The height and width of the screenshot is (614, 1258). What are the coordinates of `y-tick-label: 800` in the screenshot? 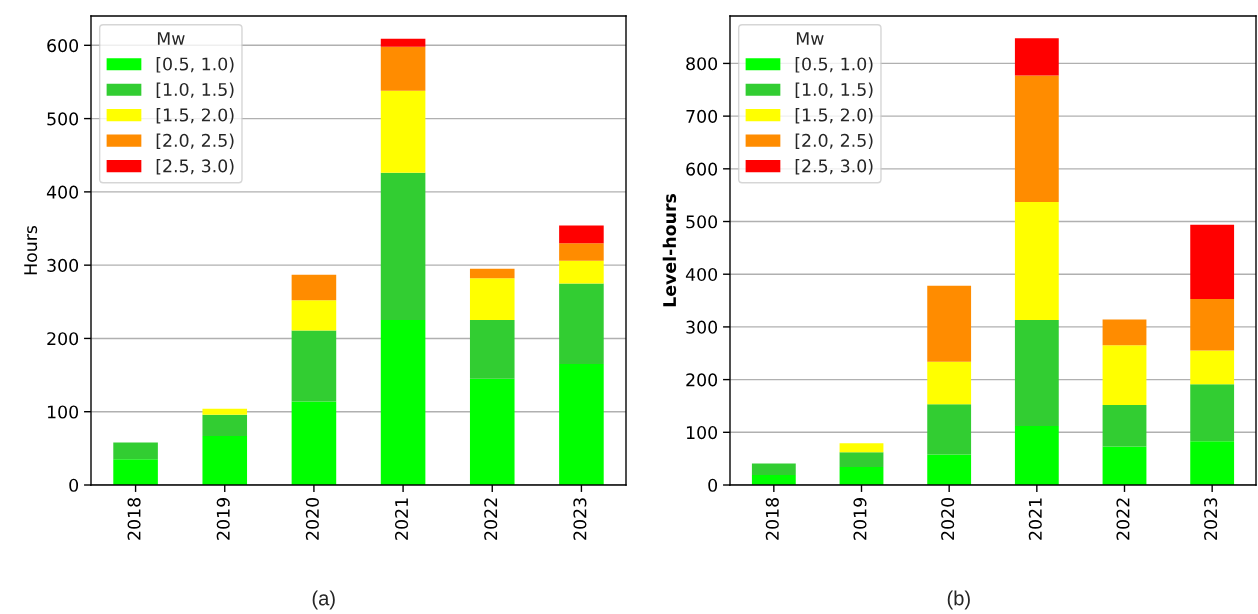 It's located at (702, 64).